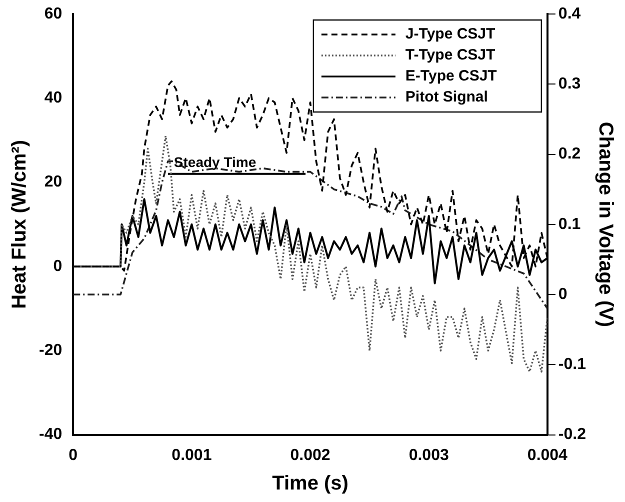 This screenshot has height=502, width=625. I want to click on y2-tick-label: 0.1, so click(569, 224).